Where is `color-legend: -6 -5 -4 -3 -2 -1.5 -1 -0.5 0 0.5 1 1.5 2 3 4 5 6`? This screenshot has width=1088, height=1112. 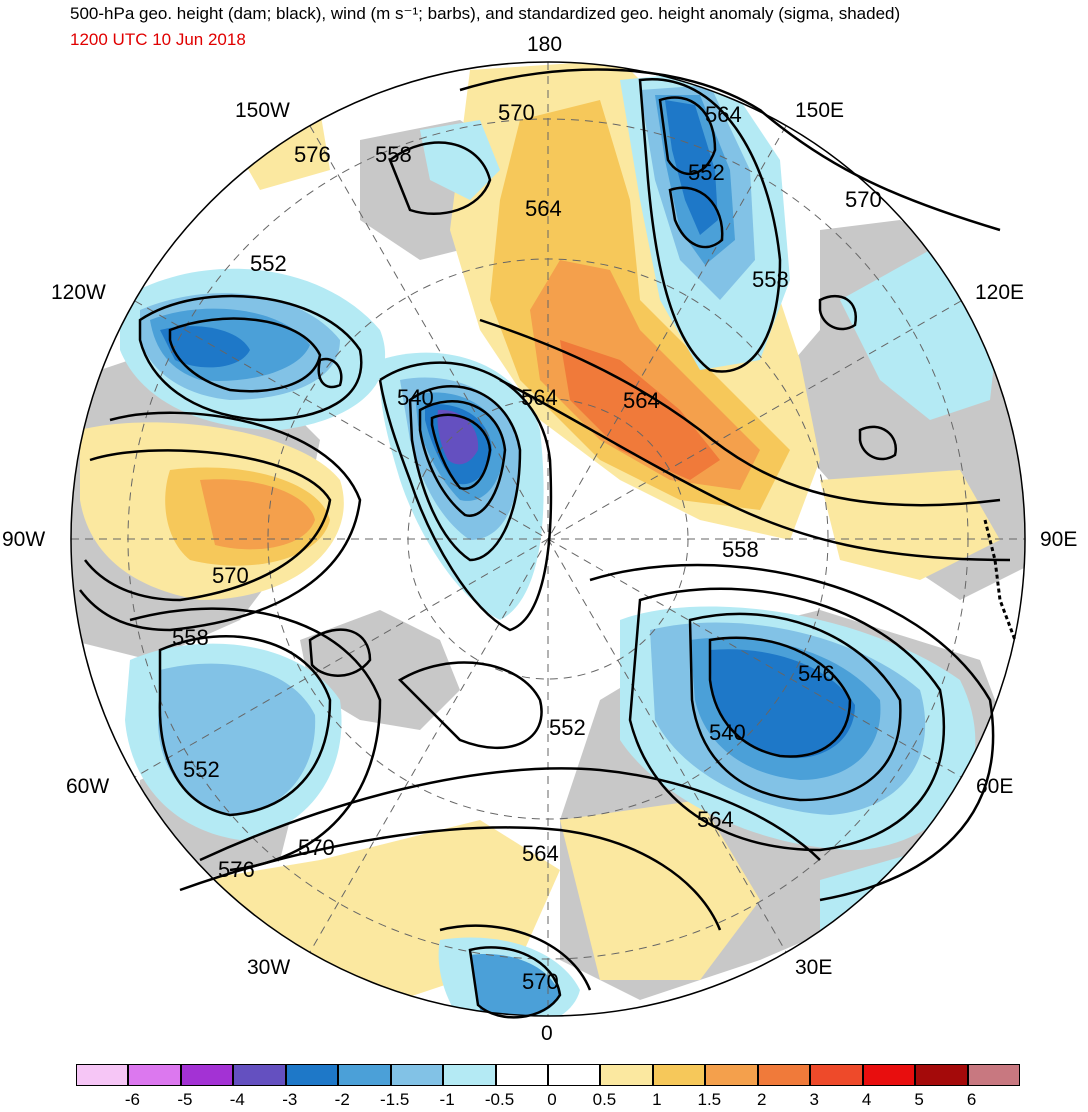 color-legend: -6 -5 -4 -3 -2 -1.5 -1 -0.5 0 0.5 1 1.5 2 3 4 5 6 is located at coordinates (544, 1086).